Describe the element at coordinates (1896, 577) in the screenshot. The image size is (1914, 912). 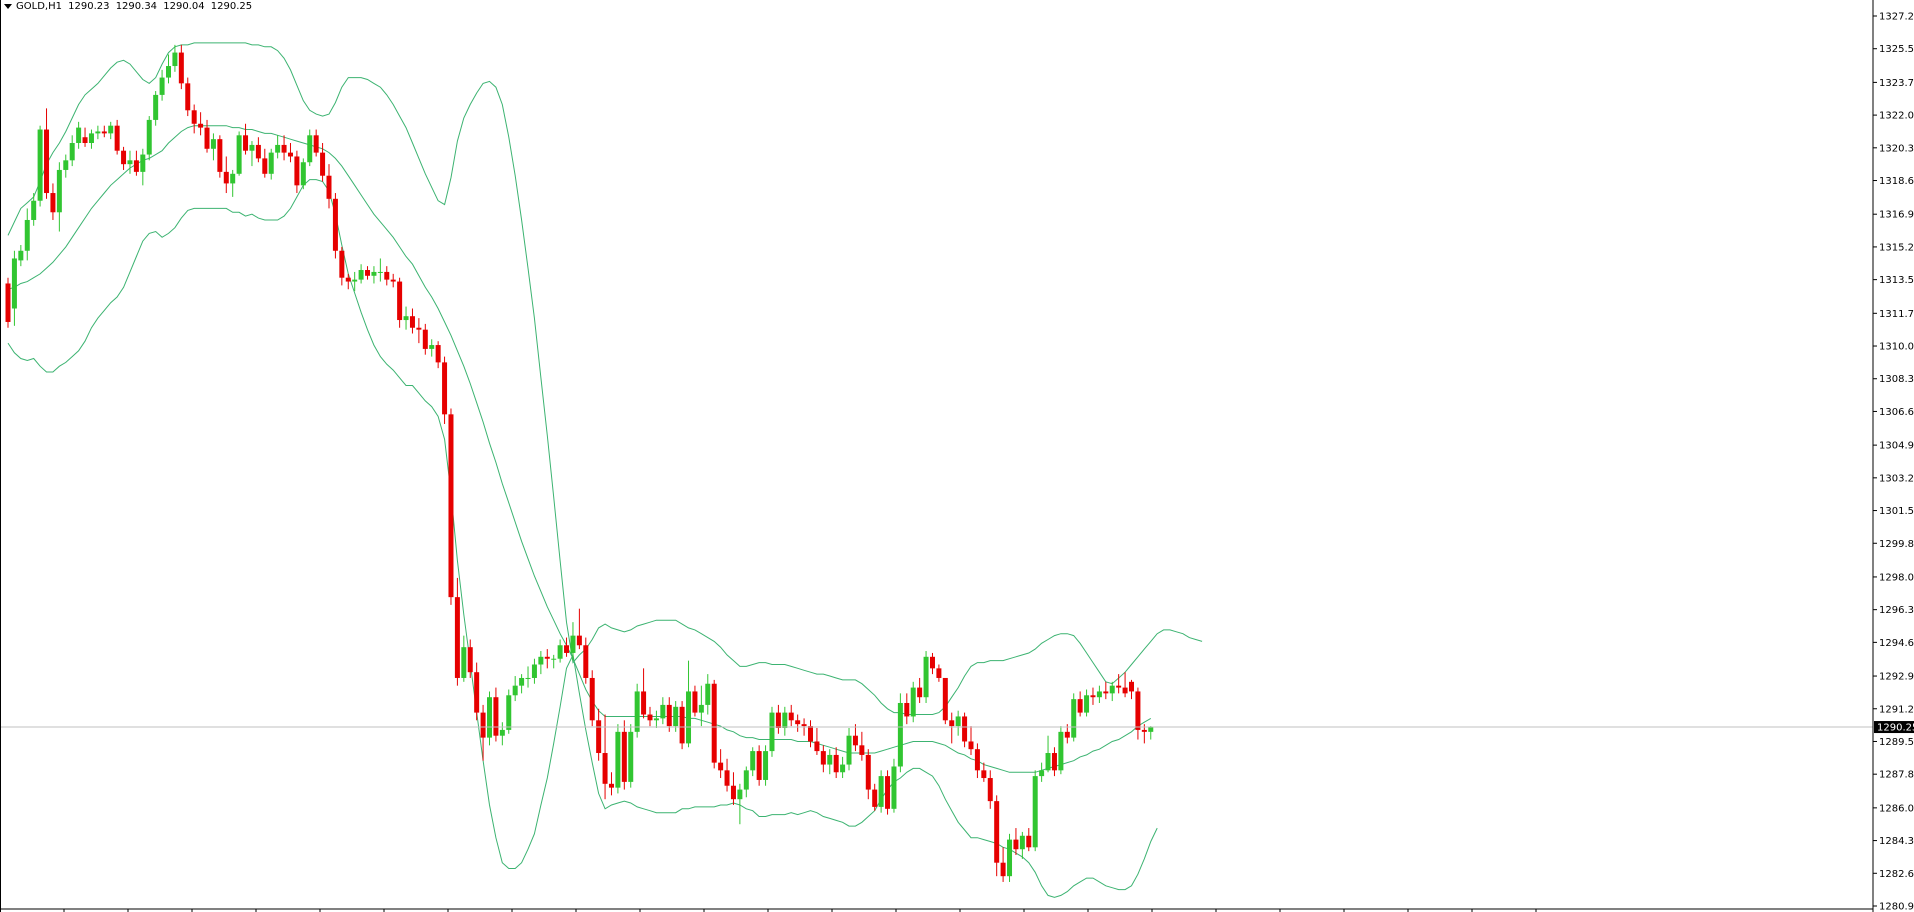
I see `y-tick-label: 1298.05` at that location.